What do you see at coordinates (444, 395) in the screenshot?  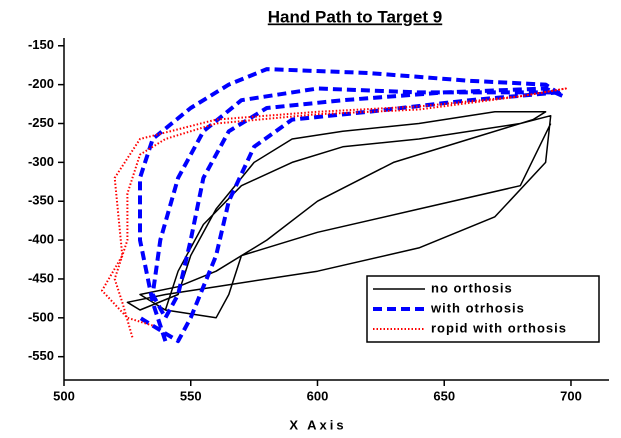 I see `x-tick-label: 650` at bounding box center [444, 395].